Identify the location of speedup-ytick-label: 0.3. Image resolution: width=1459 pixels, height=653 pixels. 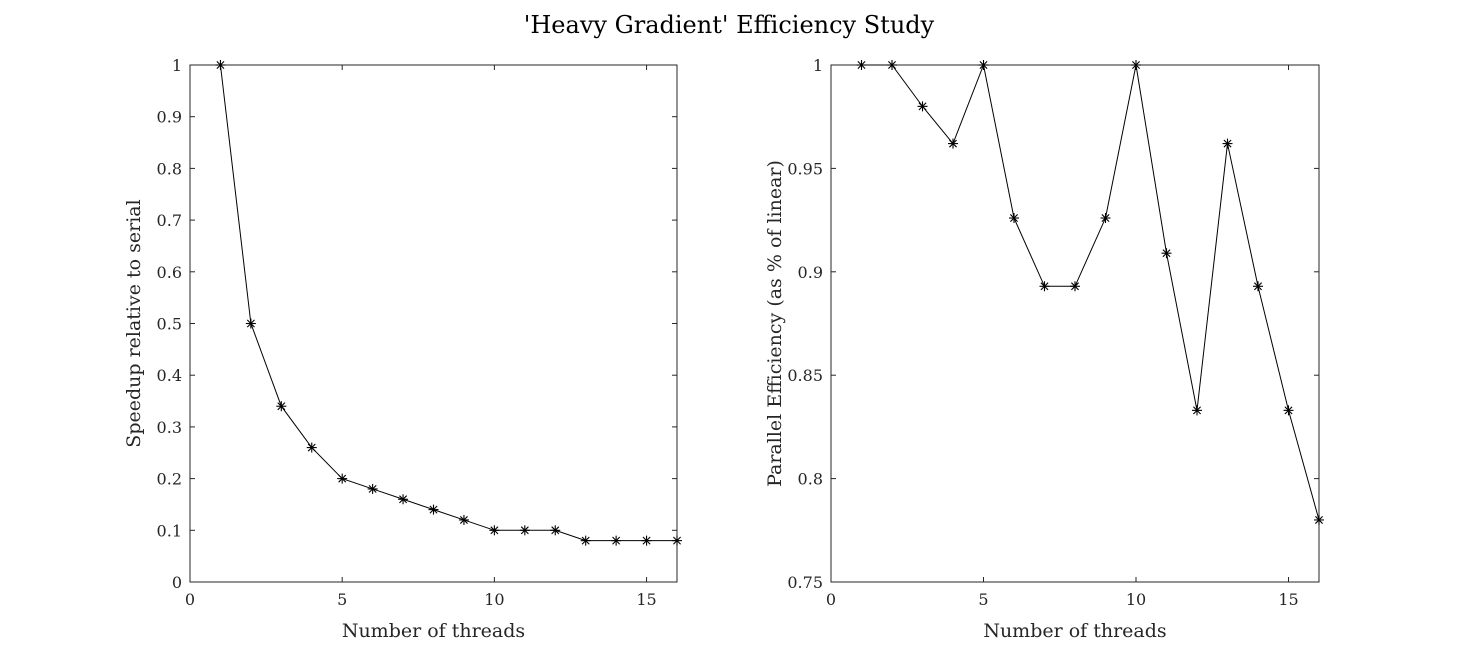
(169, 427).